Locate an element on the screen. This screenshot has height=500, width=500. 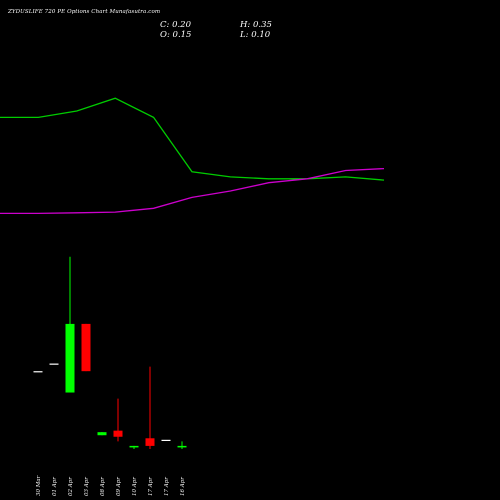
close-value: C: 0.20 is located at coordinates (175, 25).